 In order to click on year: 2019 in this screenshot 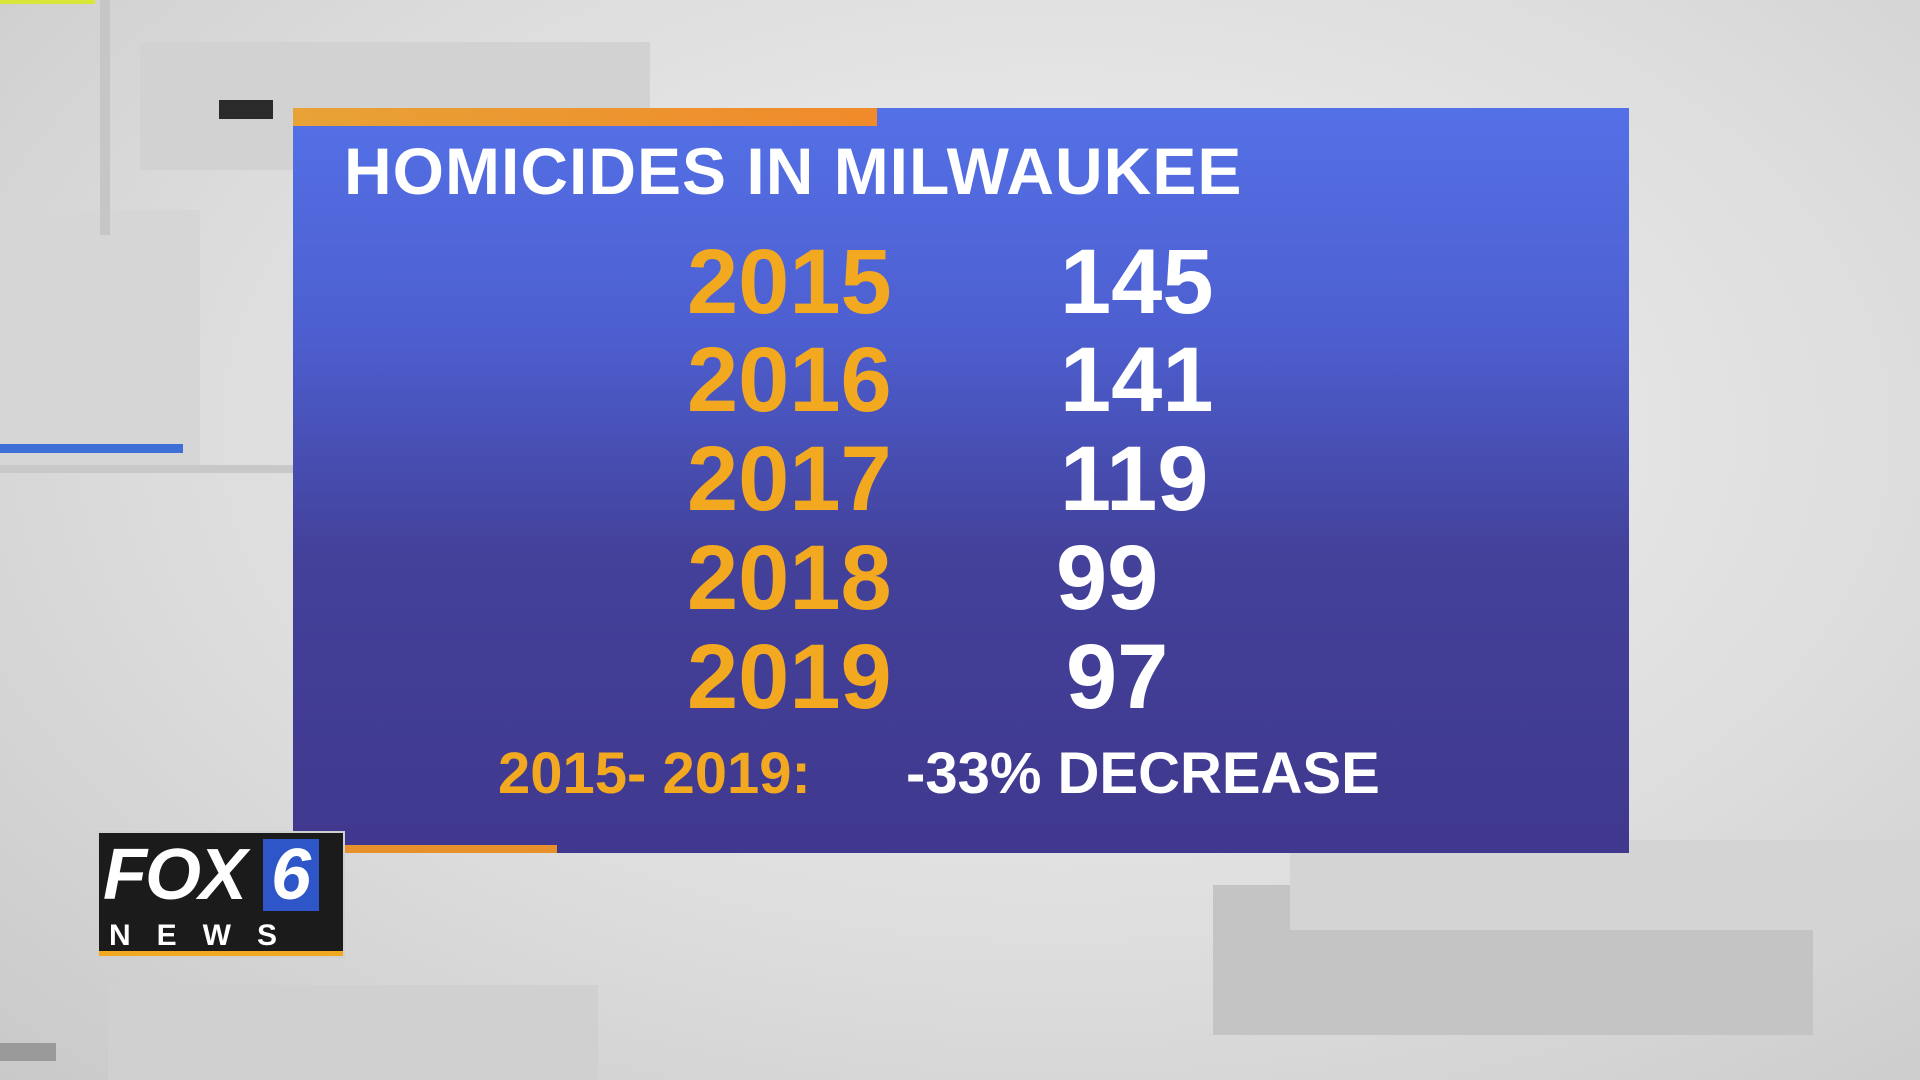, I will do `click(789, 677)`.